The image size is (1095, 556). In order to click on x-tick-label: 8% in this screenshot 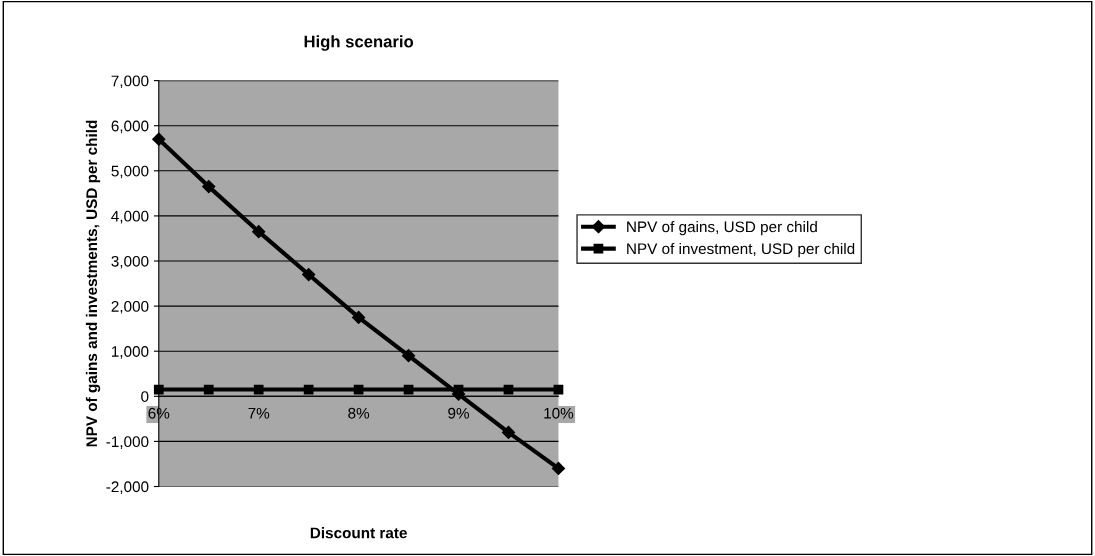, I will do `click(359, 413)`.